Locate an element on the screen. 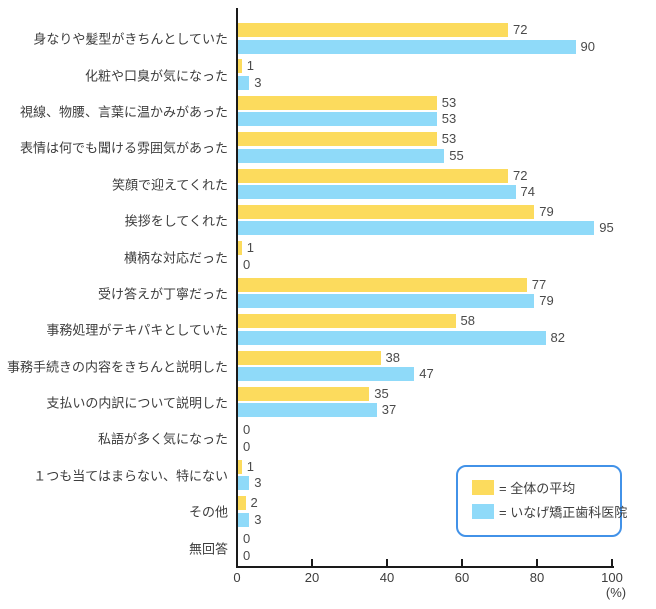  category-label: 私語が多く気になった is located at coordinates (162, 439).